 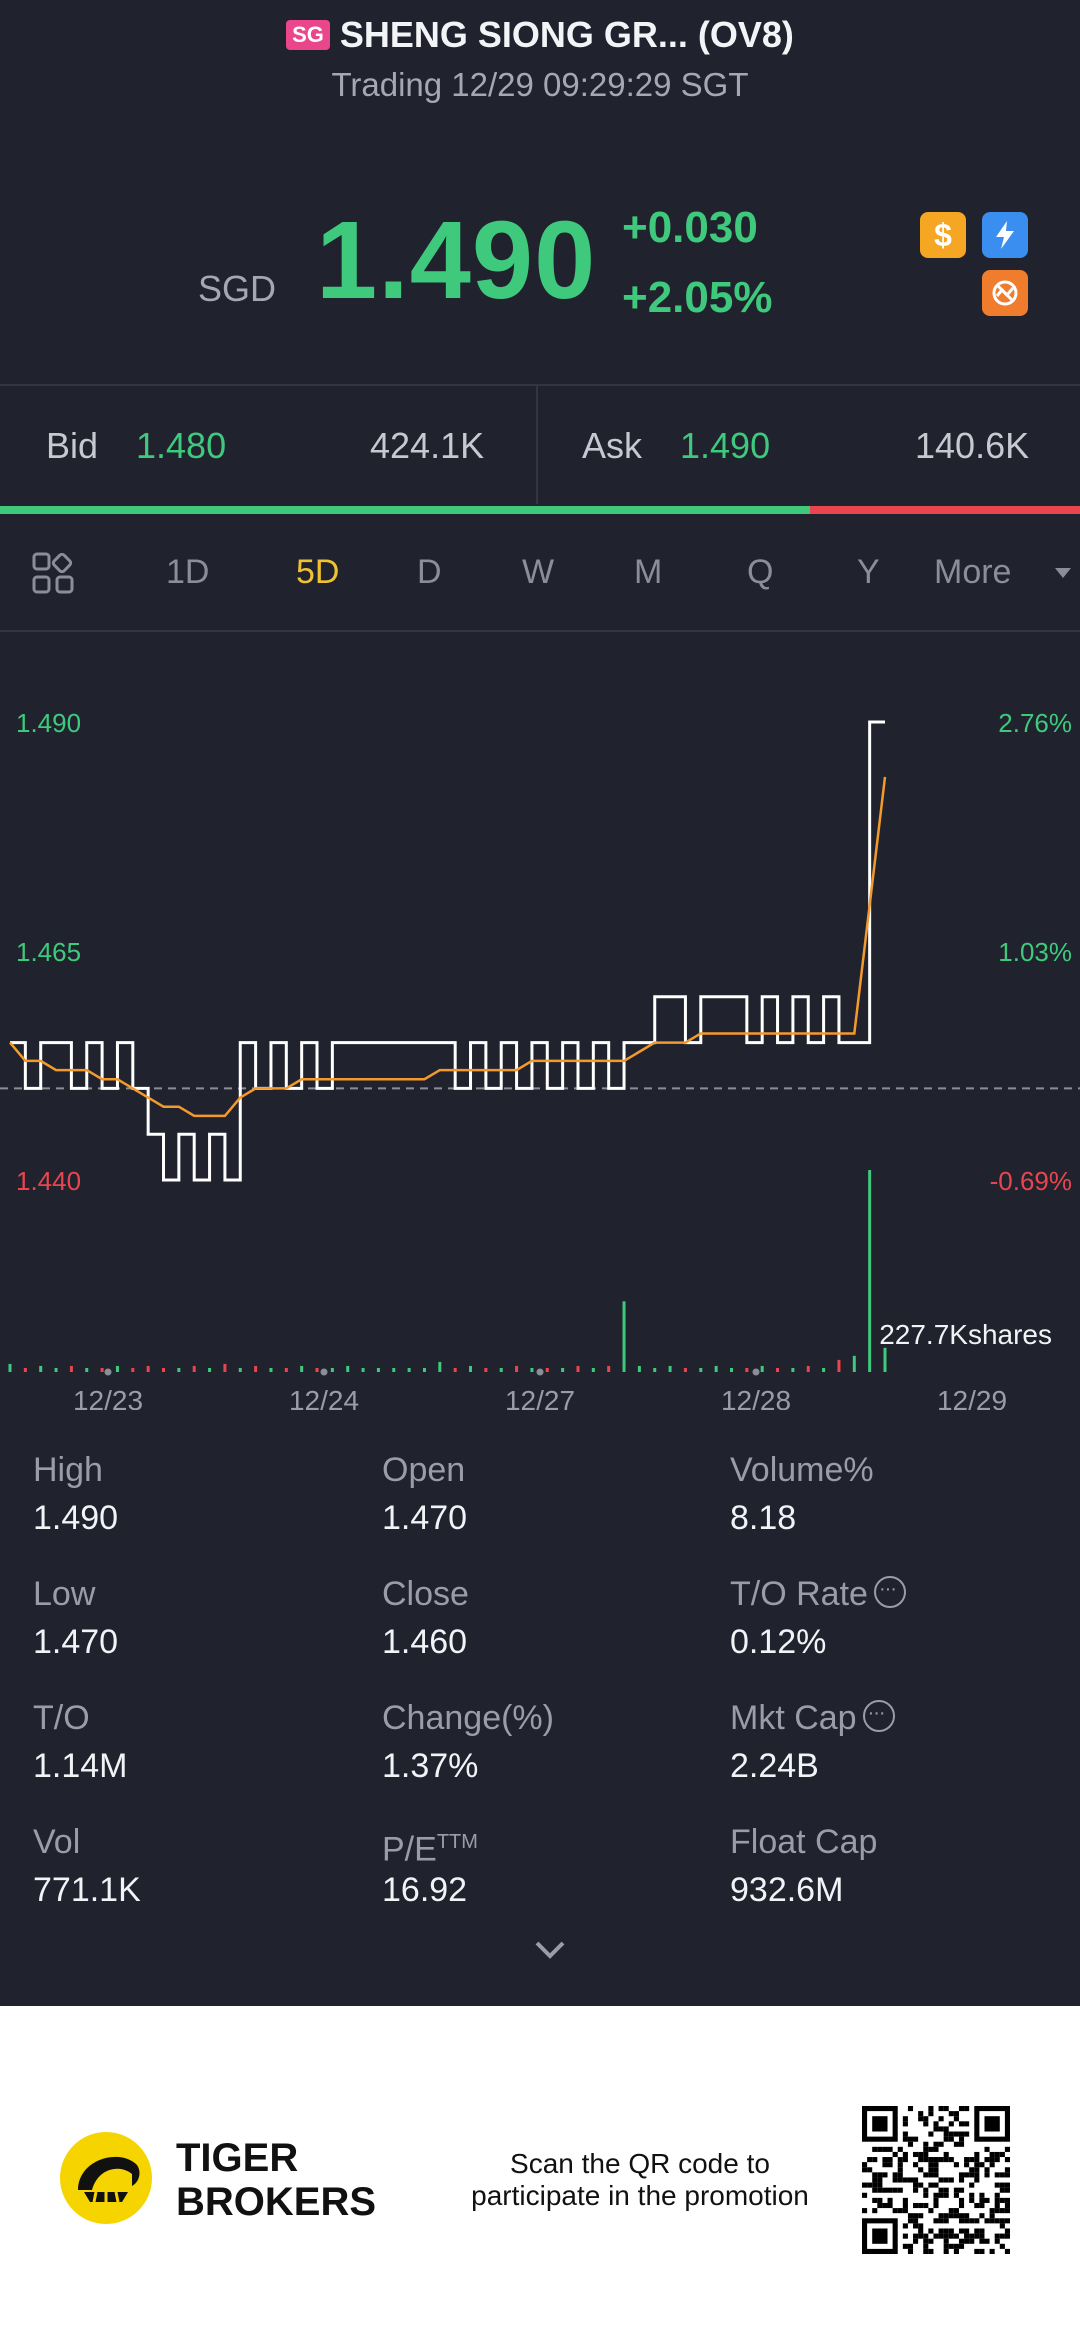 What do you see at coordinates (1005, 293) in the screenshot?
I see `no-short-icon` at bounding box center [1005, 293].